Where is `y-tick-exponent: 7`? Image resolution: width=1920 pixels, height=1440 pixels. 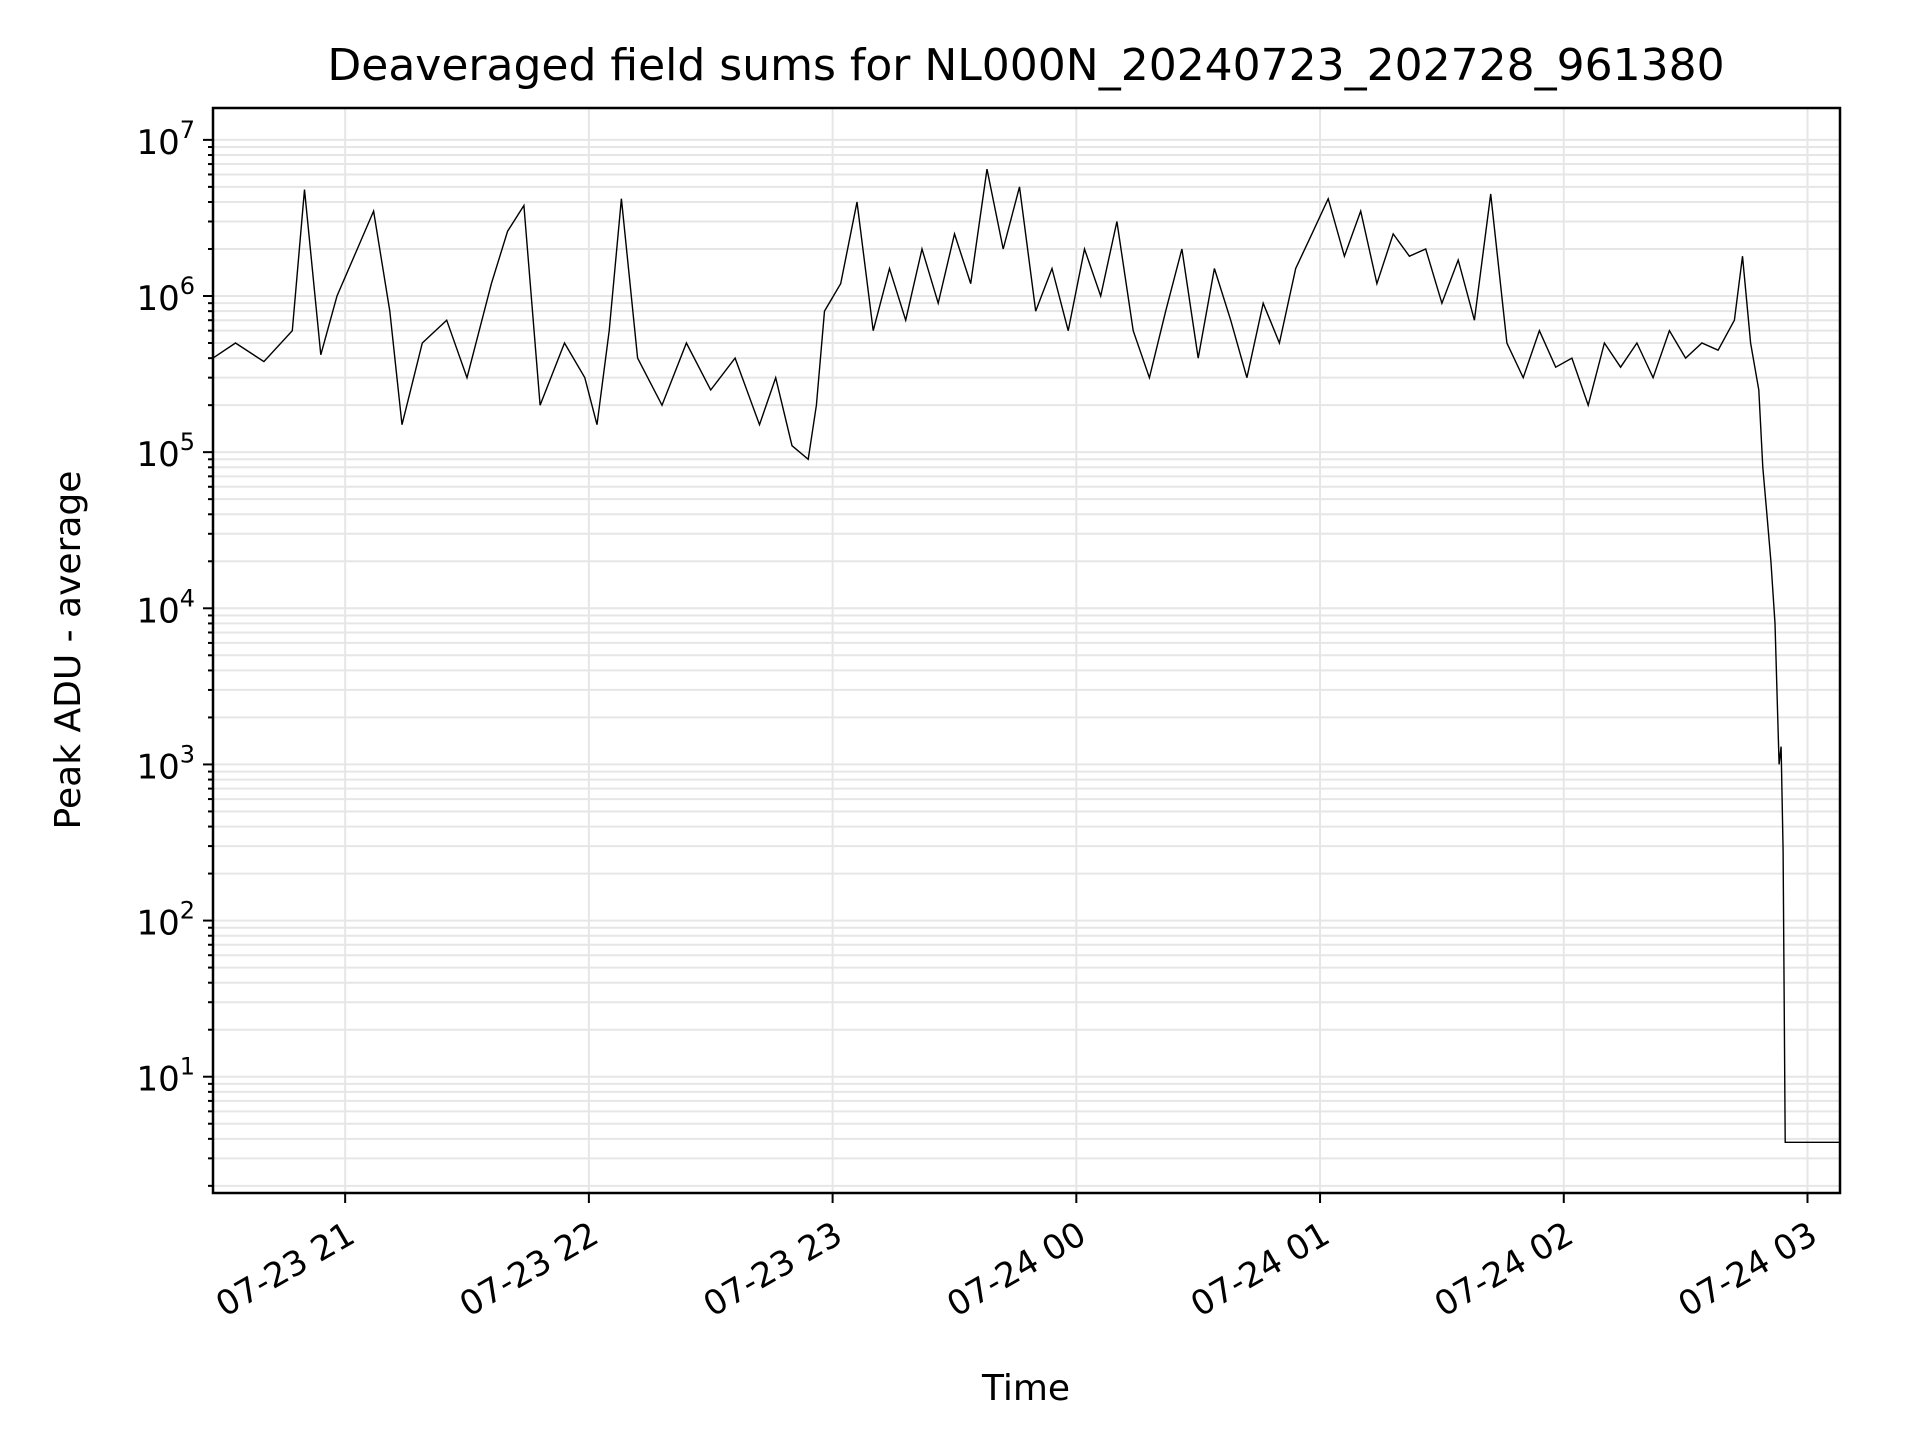
y-tick-exponent: 7 is located at coordinates (187, 130).